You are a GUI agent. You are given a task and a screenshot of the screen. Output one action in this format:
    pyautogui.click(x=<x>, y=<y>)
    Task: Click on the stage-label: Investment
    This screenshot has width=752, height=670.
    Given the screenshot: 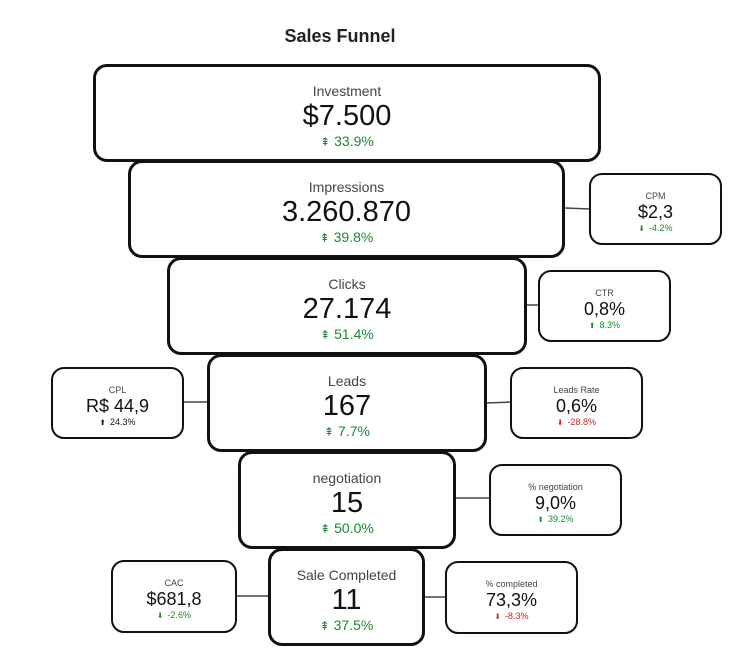 What is the action you would take?
    pyautogui.click(x=347, y=91)
    